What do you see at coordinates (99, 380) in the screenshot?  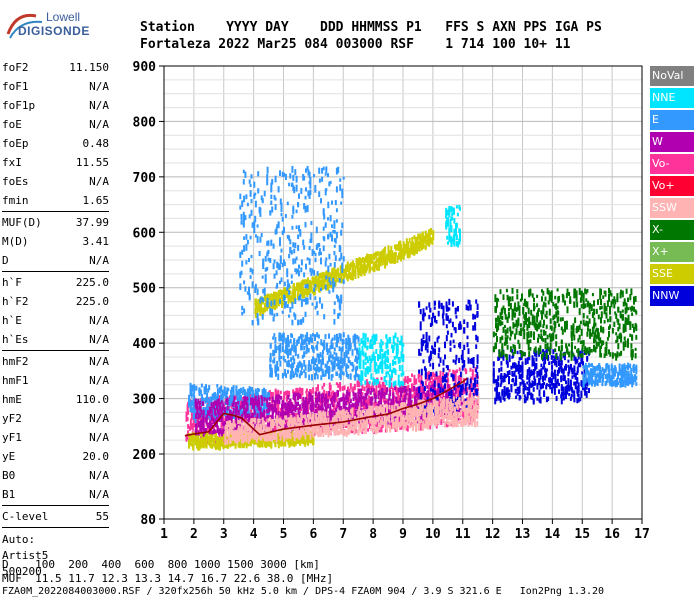 I see `param-value: N/A` at bounding box center [99, 380].